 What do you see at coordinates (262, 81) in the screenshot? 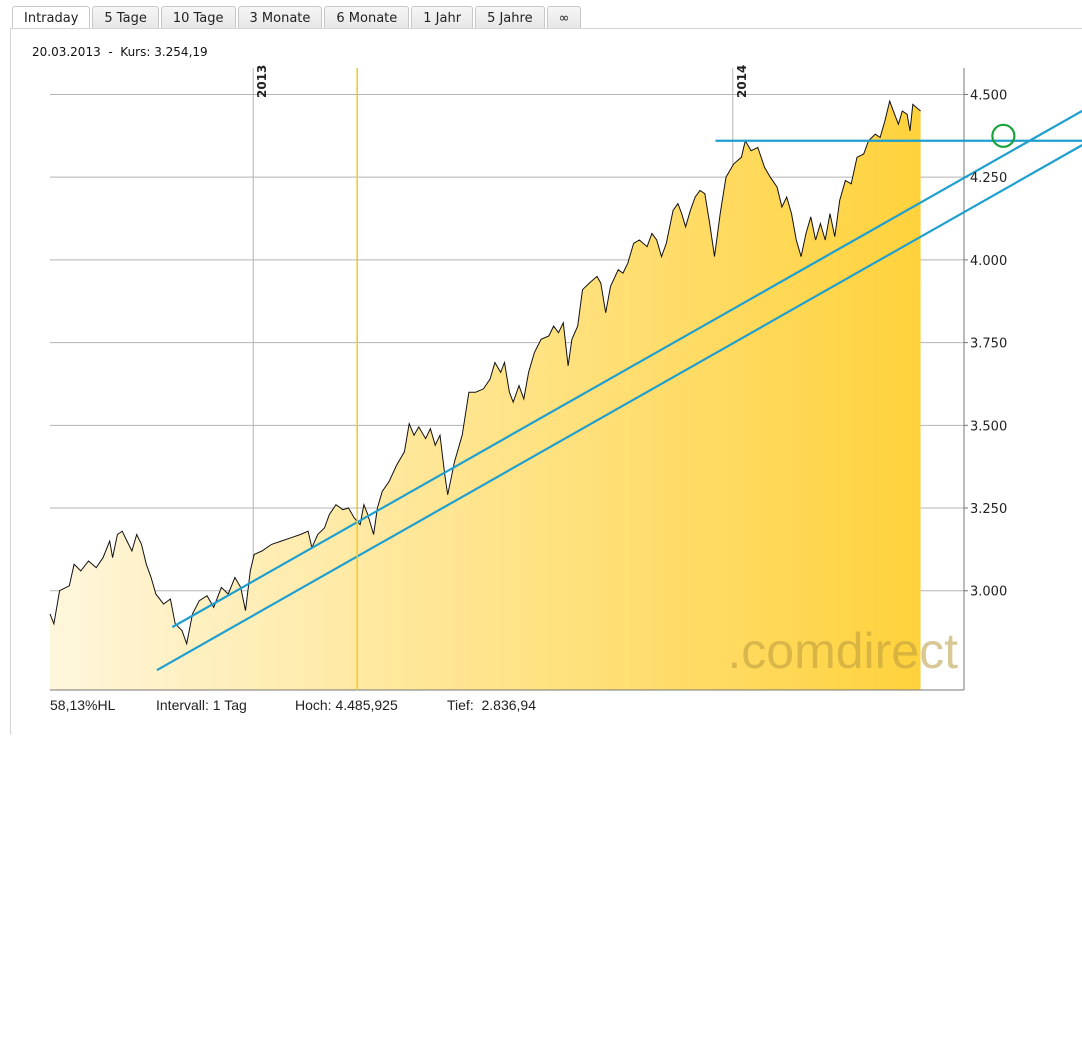
I see `x-tick-label: 2013` at bounding box center [262, 81].